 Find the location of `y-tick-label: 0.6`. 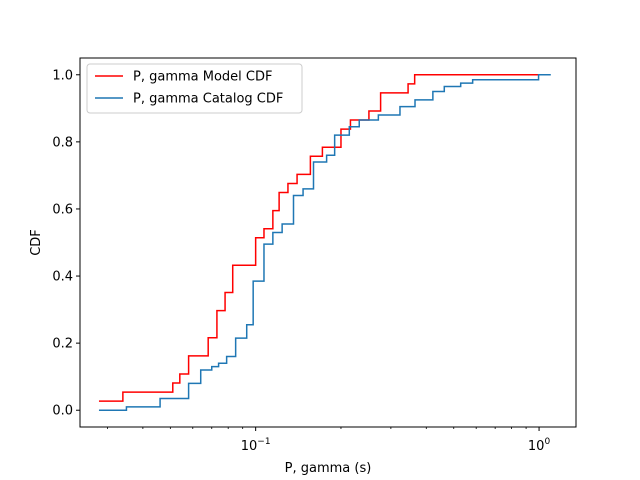

y-tick-label: 0.6 is located at coordinates (62, 209).